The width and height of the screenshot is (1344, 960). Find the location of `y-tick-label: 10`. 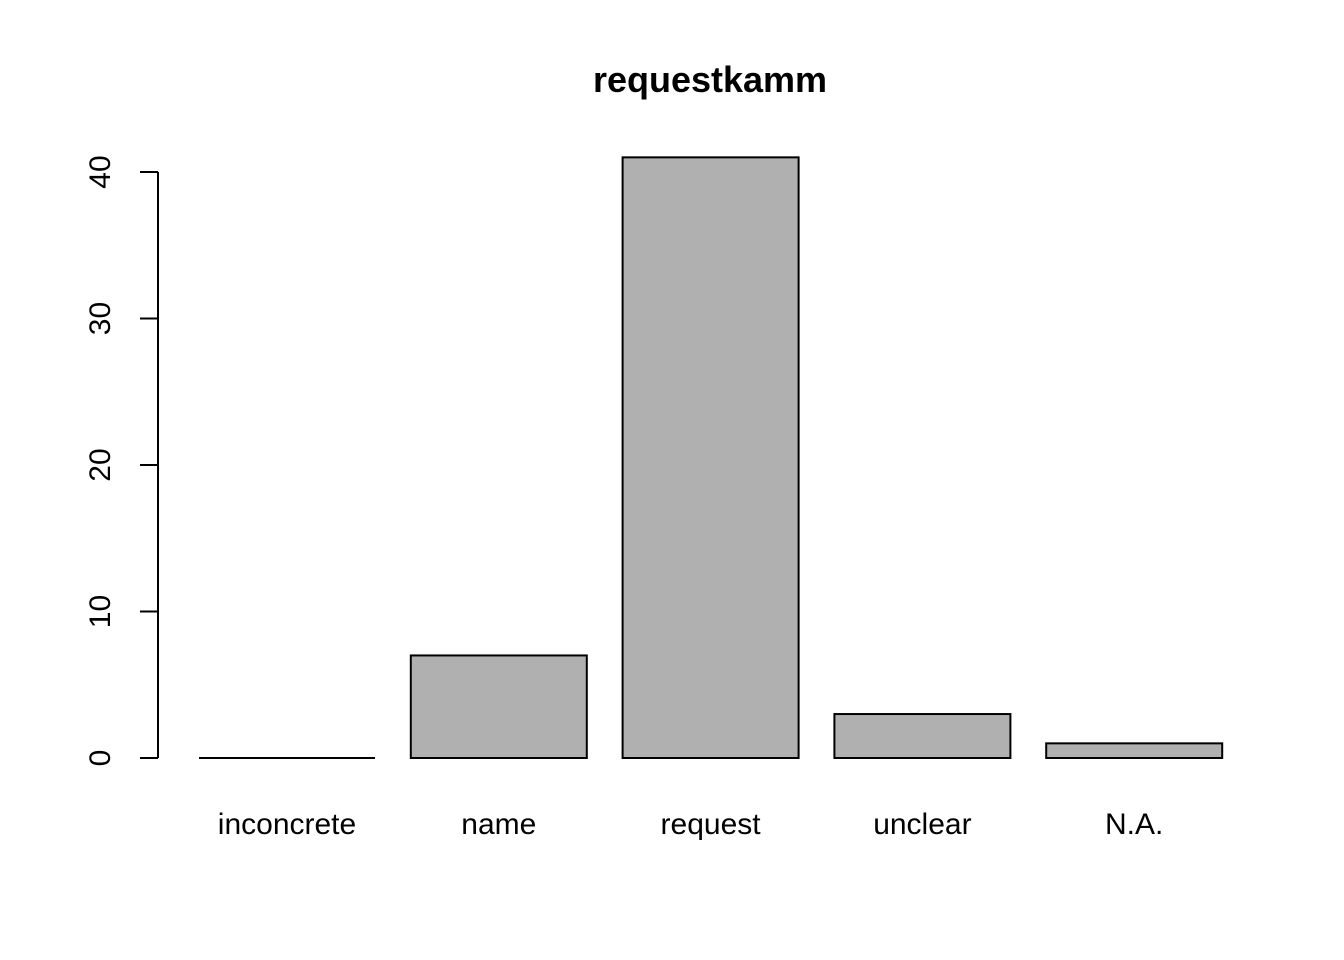

y-tick-label: 10 is located at coordinates (100, 611).